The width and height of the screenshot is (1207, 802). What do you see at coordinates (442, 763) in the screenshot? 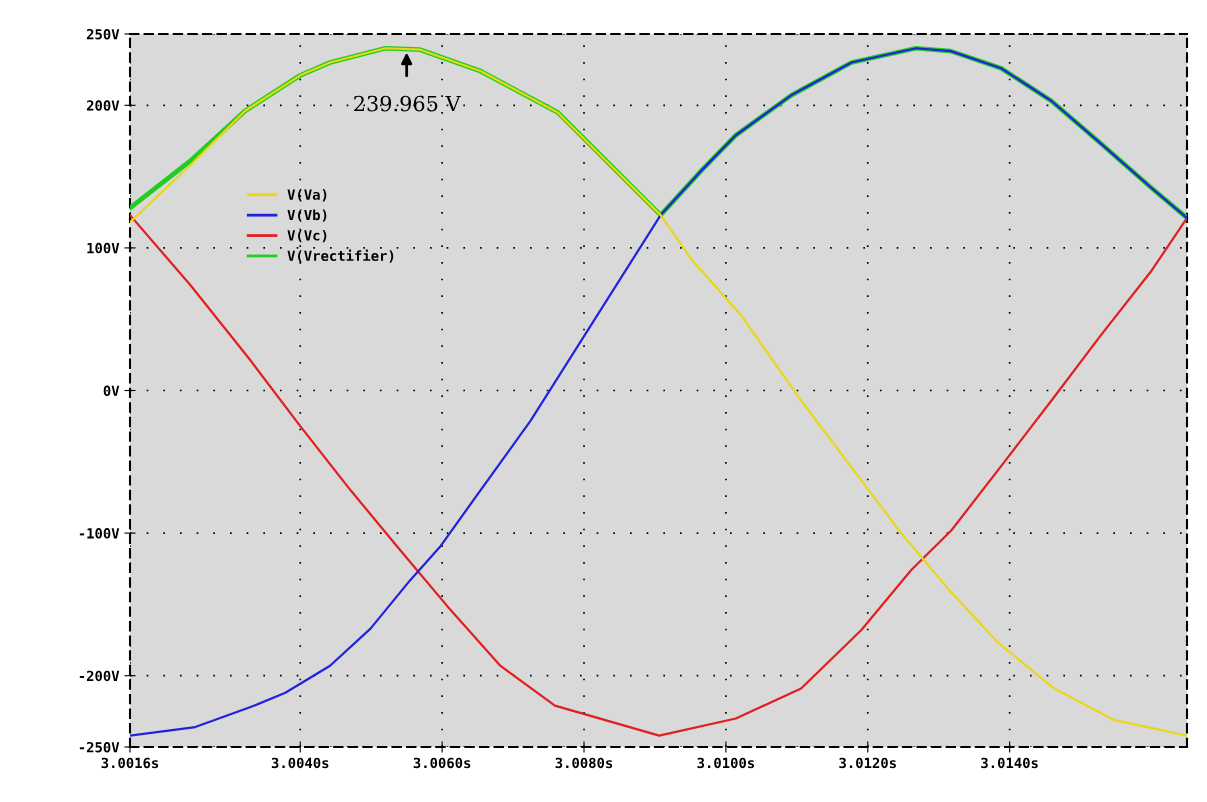
I see `x-tick-label: 3.0060s` at bounding box center [442, 763].